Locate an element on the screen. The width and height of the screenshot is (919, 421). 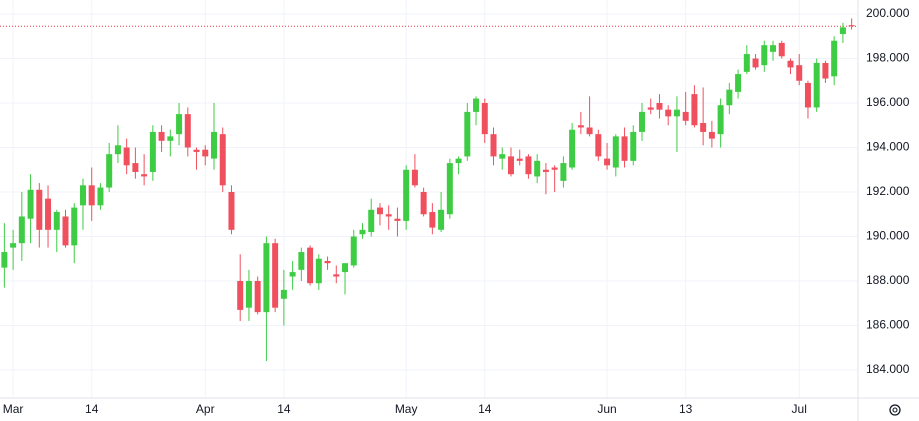
settings-button is located at coordinates (895, 410).